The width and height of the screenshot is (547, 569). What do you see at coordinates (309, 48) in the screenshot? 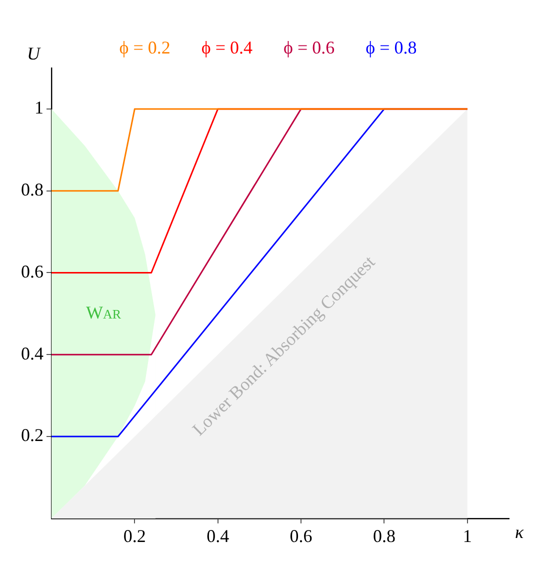
I see `text: ϕ = 0.6` at bounding box center [309, 48].